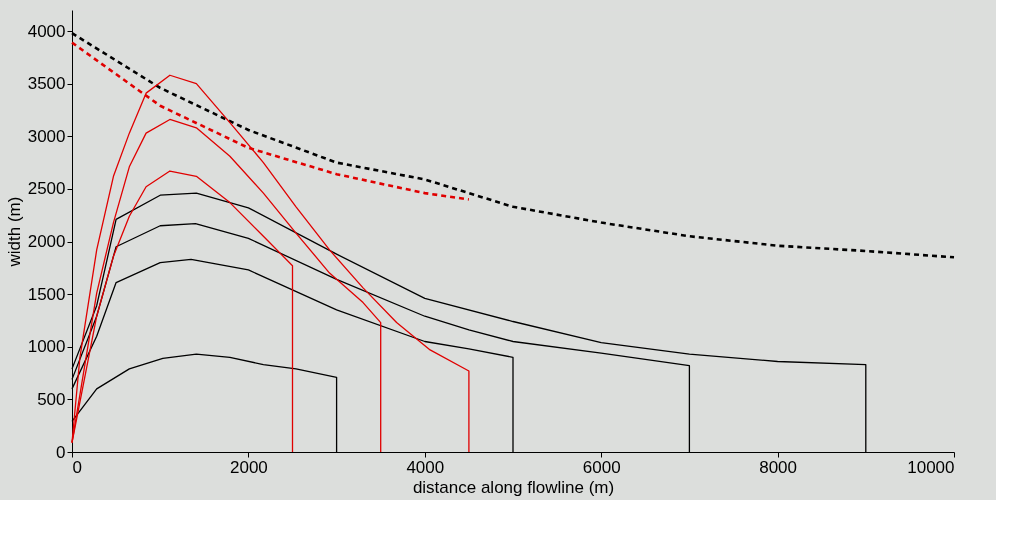 This screenshot has height=551, width=1032. Describe the element at coordinates (46, 294) in the screenshot. I see `y-tick-label: 1500` at that location.